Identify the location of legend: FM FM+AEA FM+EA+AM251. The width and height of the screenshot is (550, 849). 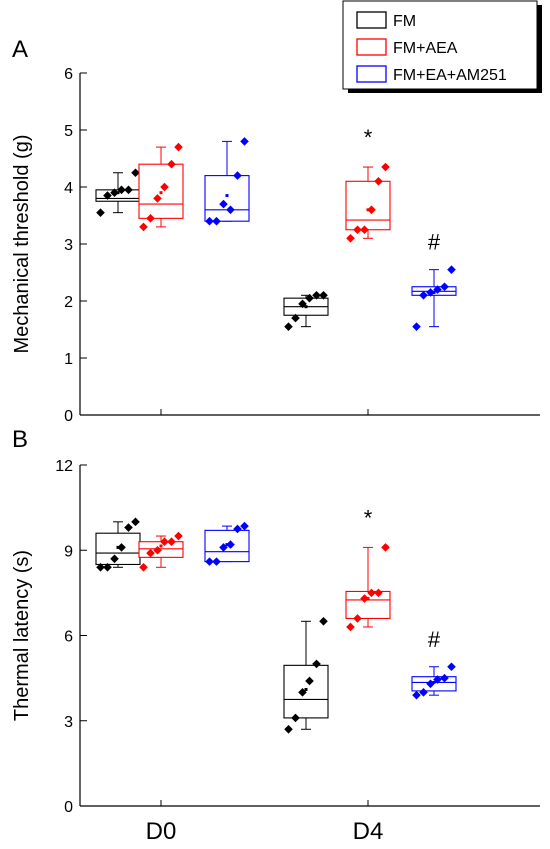
(442, 46).